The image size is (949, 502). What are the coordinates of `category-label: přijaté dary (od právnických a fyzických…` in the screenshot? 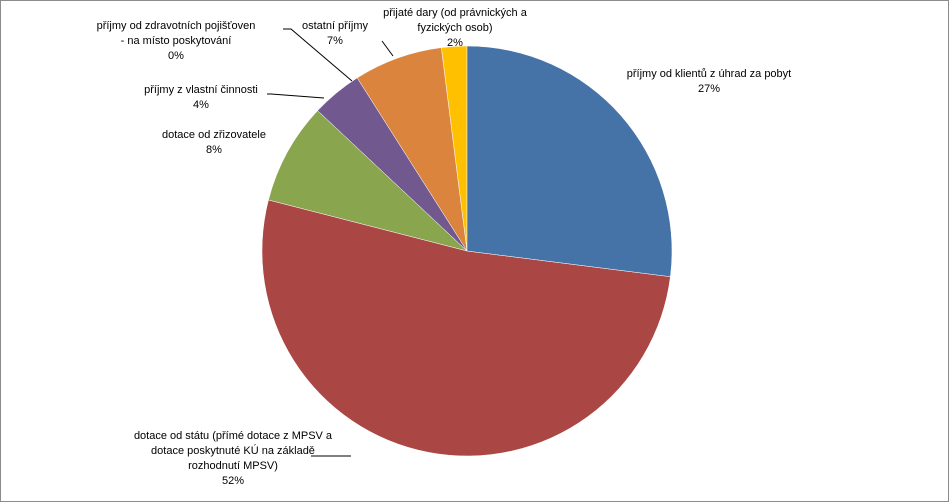 It's located at (455, 20).